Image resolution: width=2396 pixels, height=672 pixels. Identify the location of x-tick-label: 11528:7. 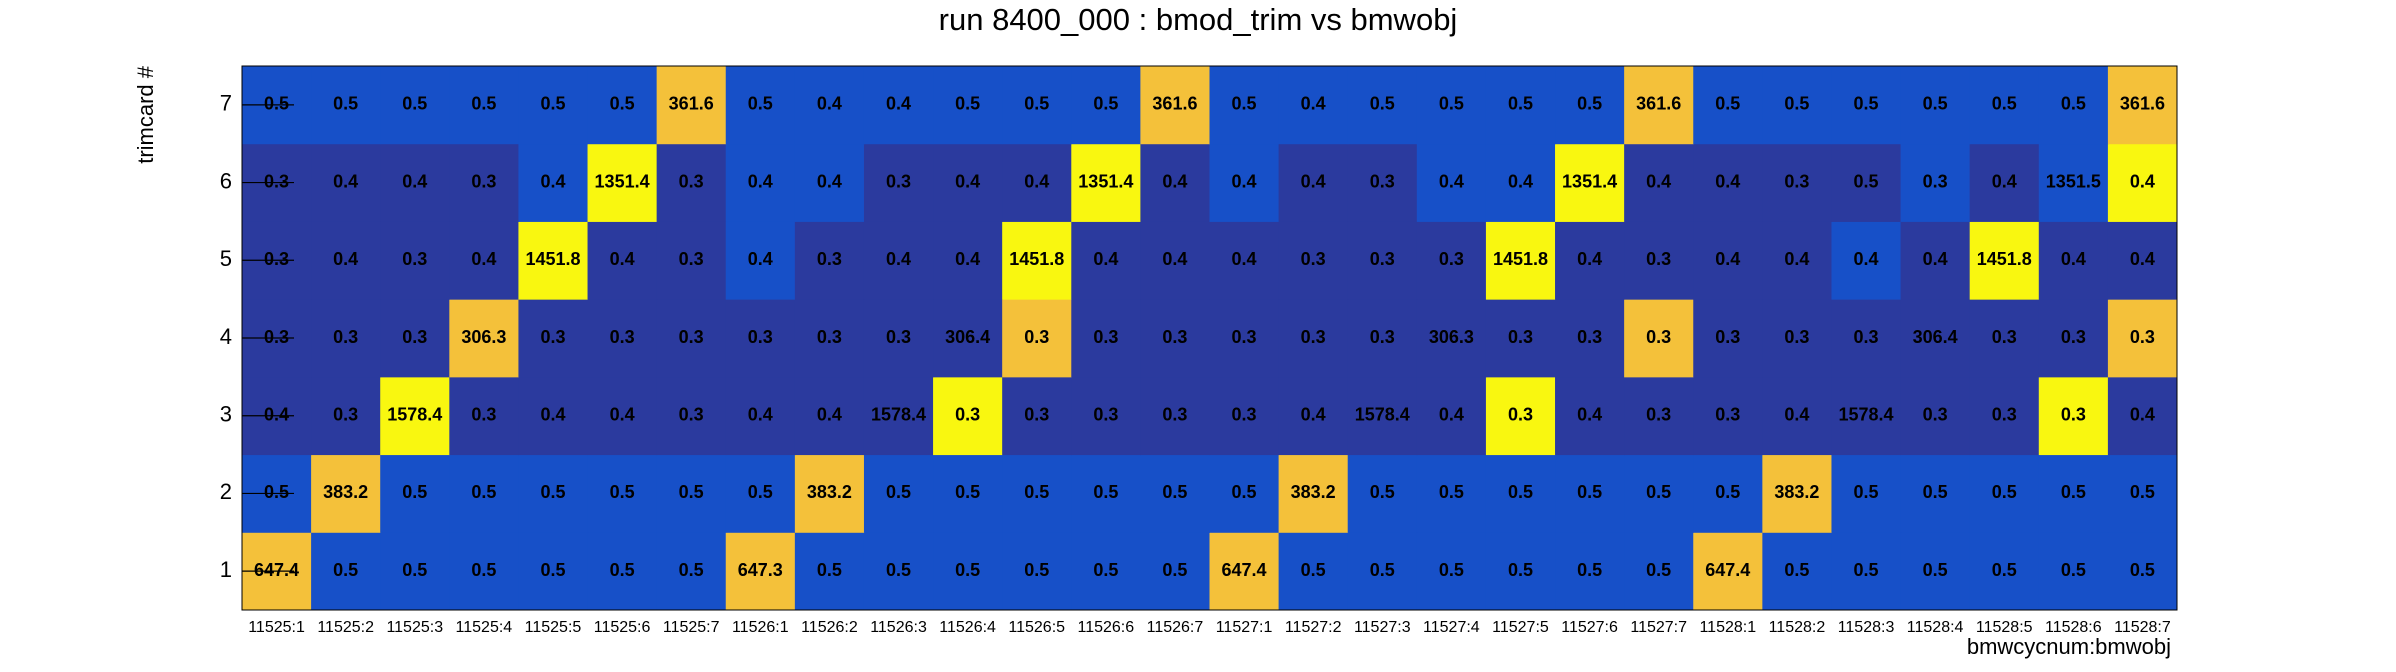
(2142, 627).